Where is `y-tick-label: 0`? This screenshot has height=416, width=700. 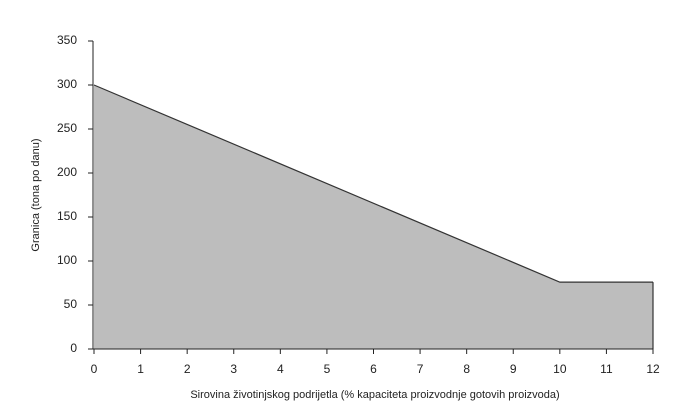 y-tick-label: 0 is located at coordinates (73, 348).